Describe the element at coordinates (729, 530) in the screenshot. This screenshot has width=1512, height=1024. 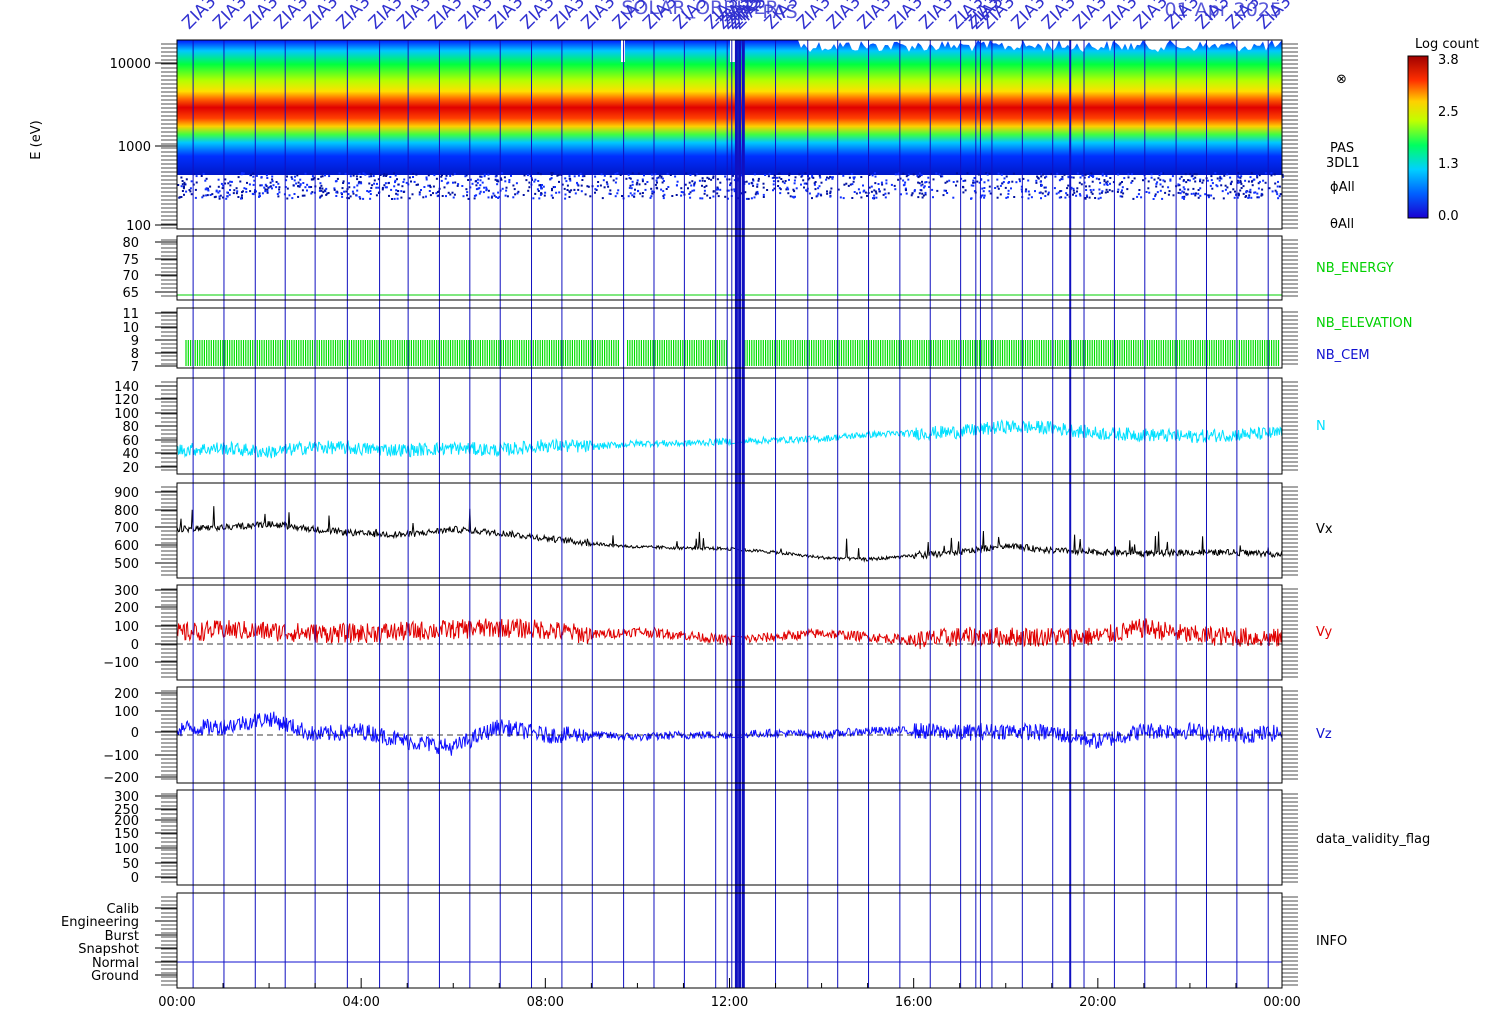
I see `panel-frame-vx` at that location.